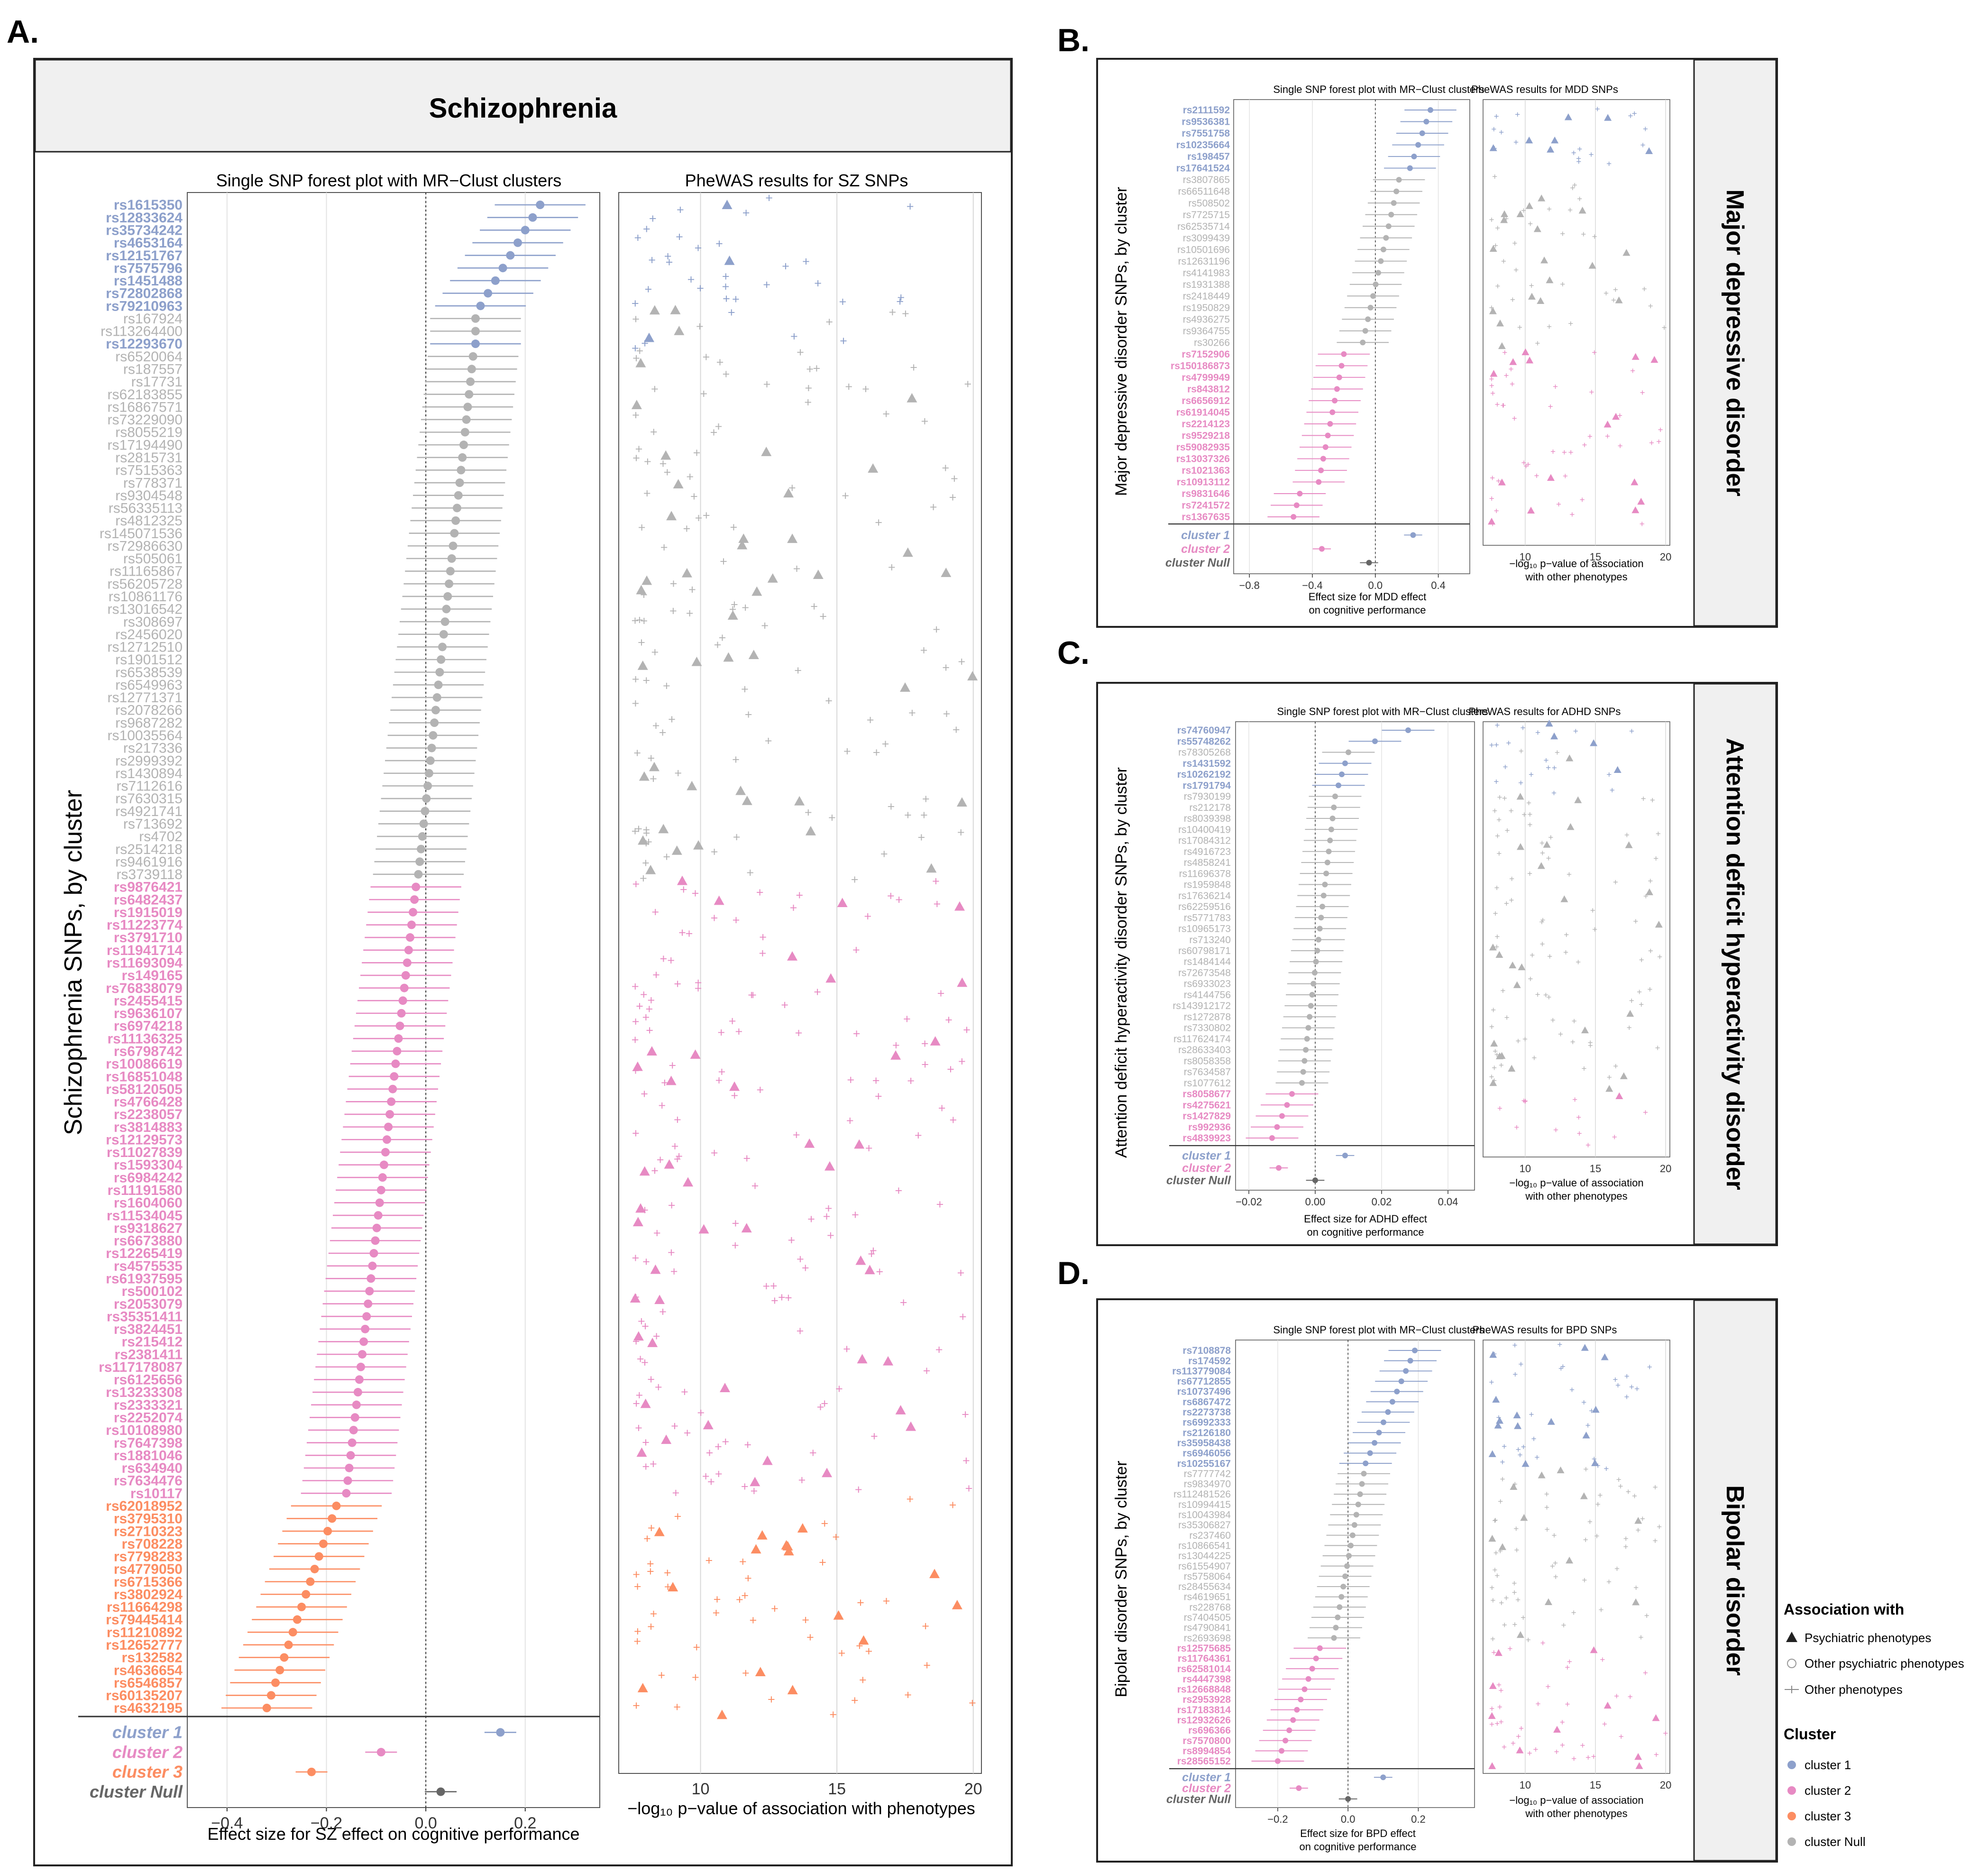  What do you see at coordinates (1204, 896) in the screenshot?
I see `snp-label: rs17636214` at bounding box center [1204, 896].